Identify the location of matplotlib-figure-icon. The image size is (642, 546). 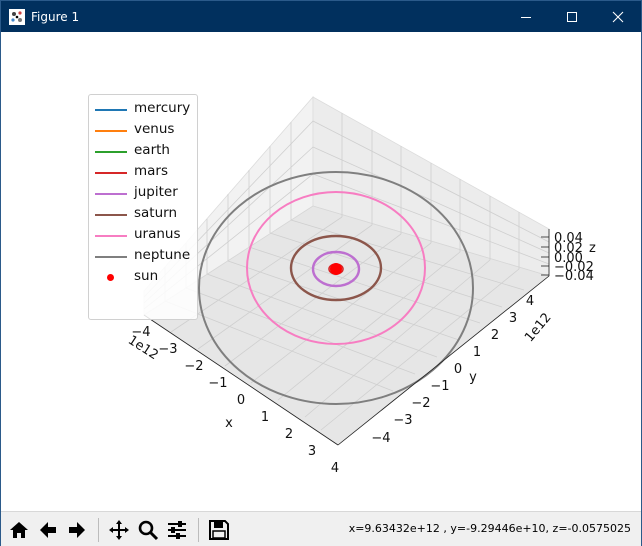
(17, 16).